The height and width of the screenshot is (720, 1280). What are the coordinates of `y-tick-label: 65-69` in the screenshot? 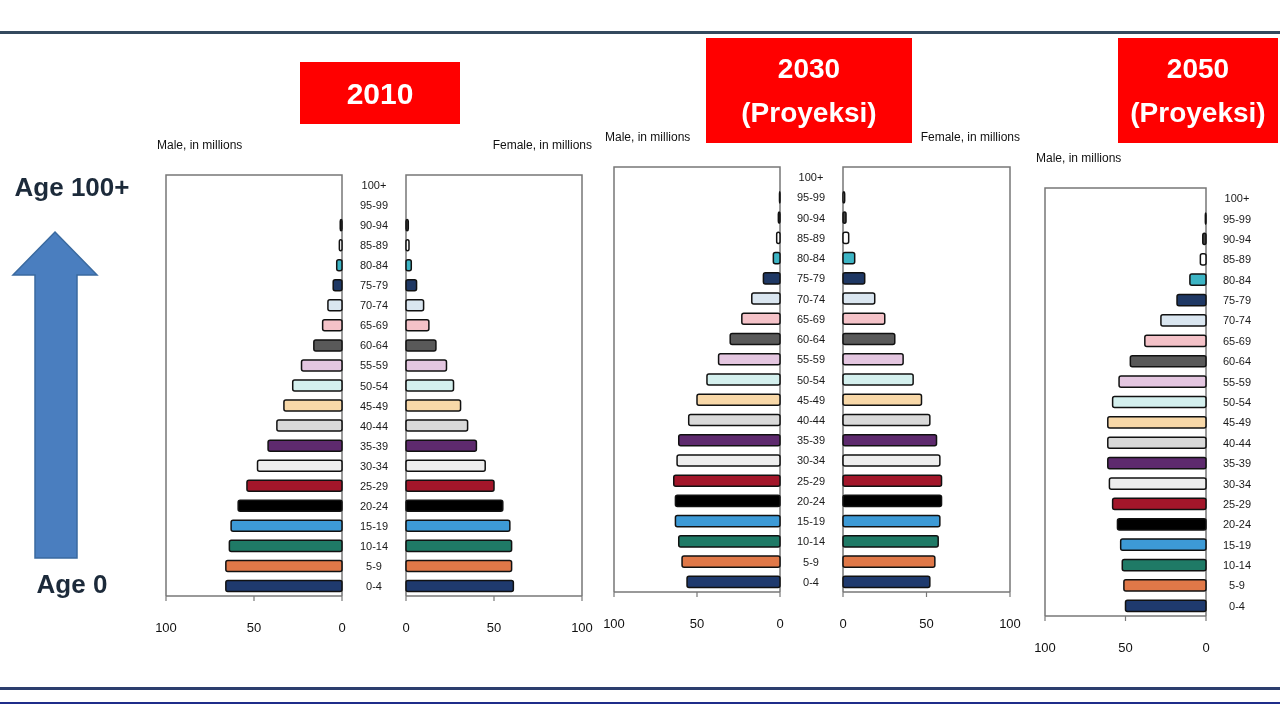 It's located at (374, 325).